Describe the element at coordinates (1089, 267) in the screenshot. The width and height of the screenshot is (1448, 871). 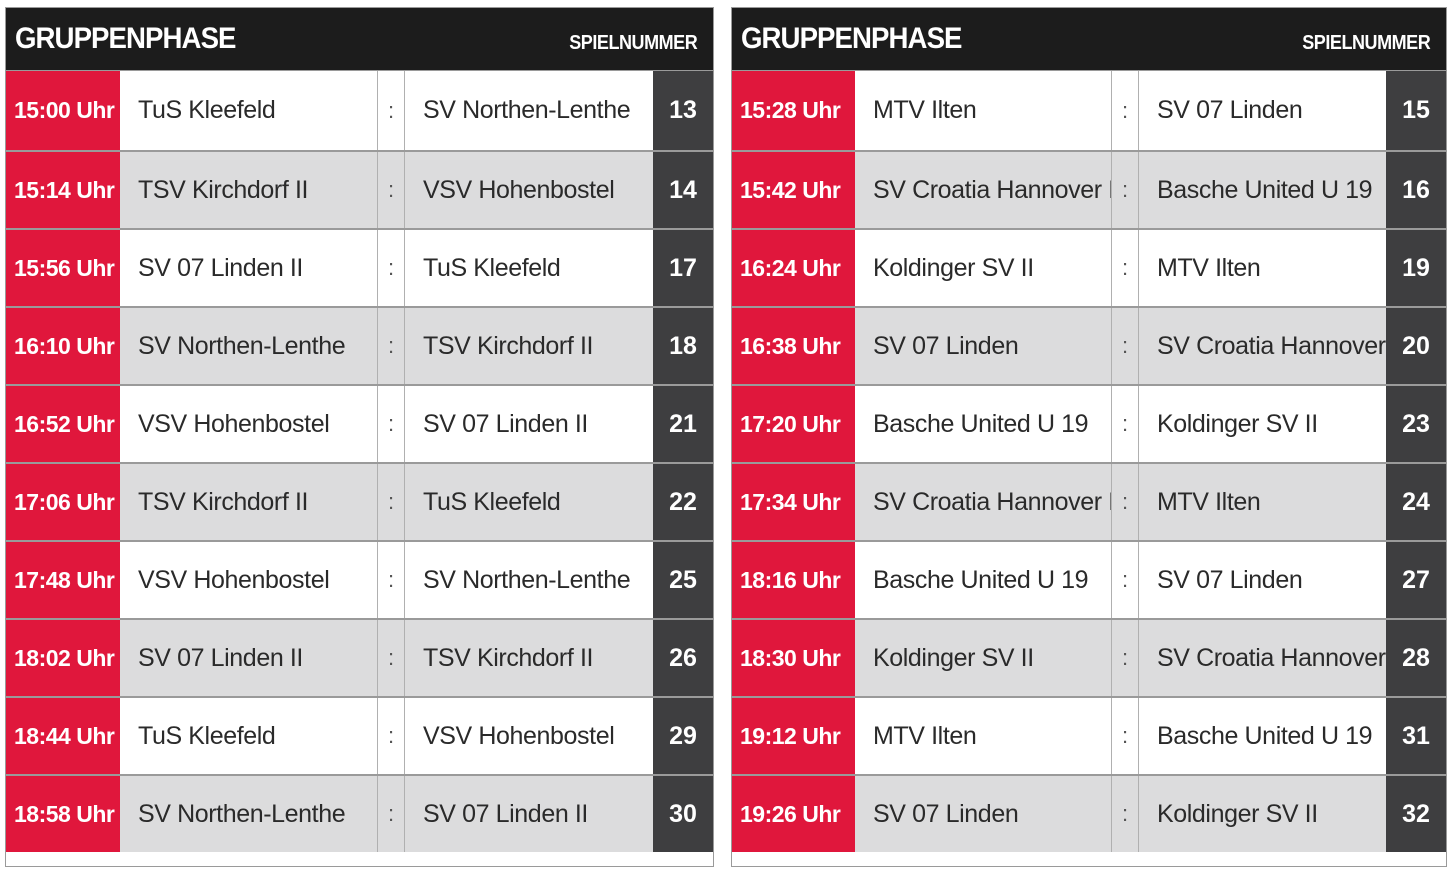
I see `match-row: 16:24 Uhr Koldinger SV II: MTV Ilten 19` at that location.